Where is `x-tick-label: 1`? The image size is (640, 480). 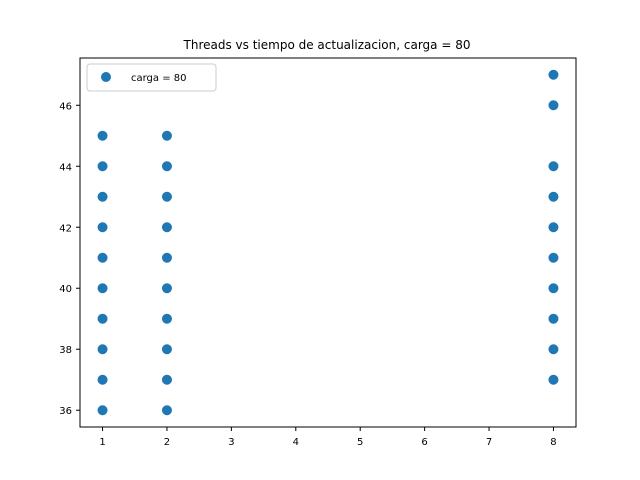
x-tick-label: 1 is located at coordinates (102, 442).